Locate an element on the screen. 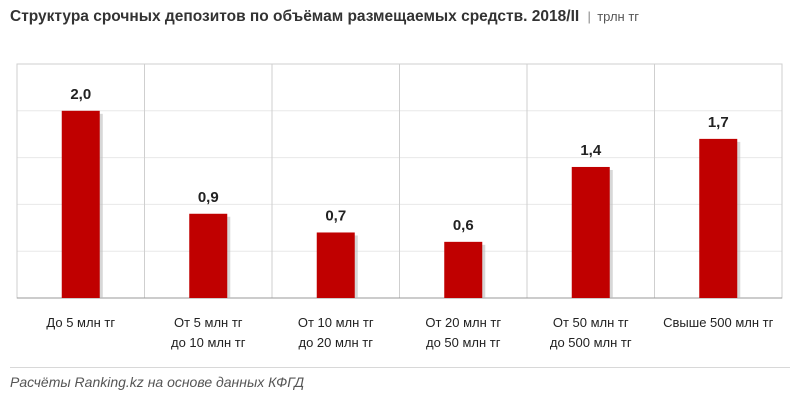 The width and height of the screenshot is (800, 402). category-label-1-0: От 5 млн тг is located at coordinates (208, 322).